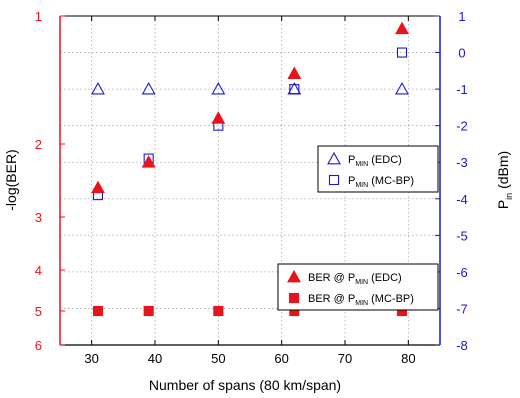 This screenshot has height=398, width=520. What do you see at coordinates (294, 298) in the screenshot?
I see `legend-marker-square-filled` at bounding box center [294, 298].